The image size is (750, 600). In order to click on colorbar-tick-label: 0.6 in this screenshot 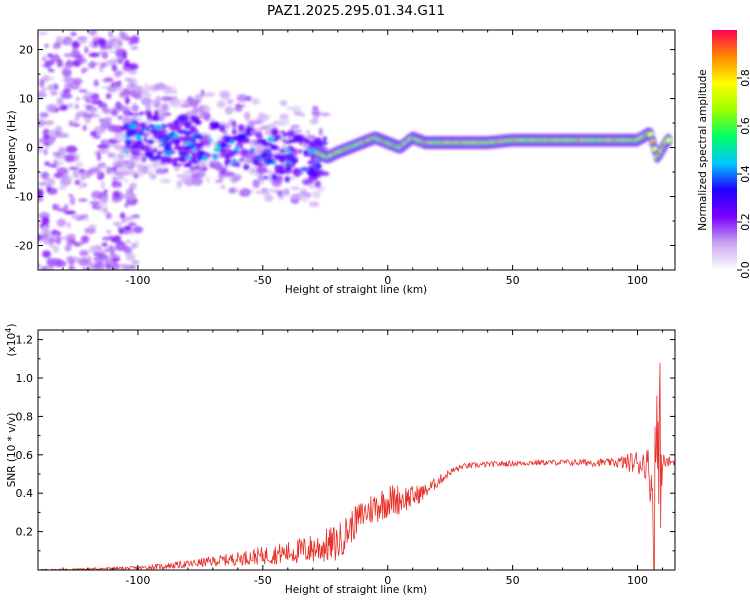, I will do `click(744, 126)`.